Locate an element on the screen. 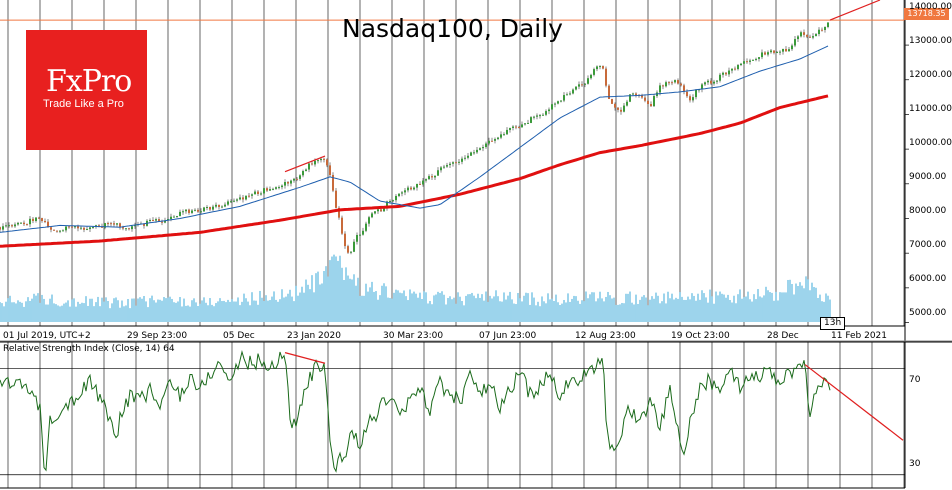 The image size is (952, 490). logo-brand: FxPro is located at coordinates (89, 81).